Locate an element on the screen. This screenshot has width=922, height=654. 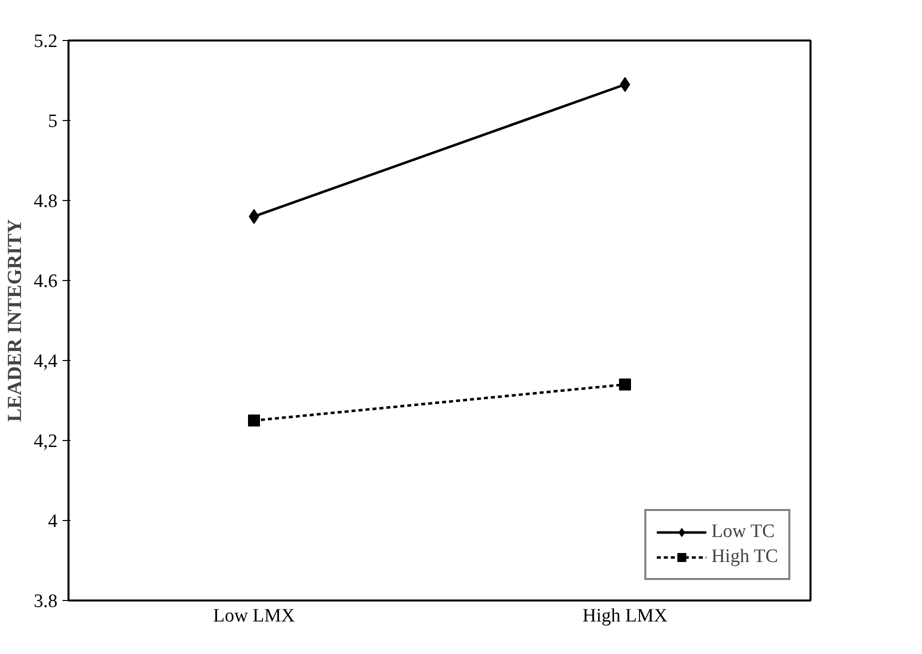
y-tick-label: 5 is located at coordinates (53, 121).